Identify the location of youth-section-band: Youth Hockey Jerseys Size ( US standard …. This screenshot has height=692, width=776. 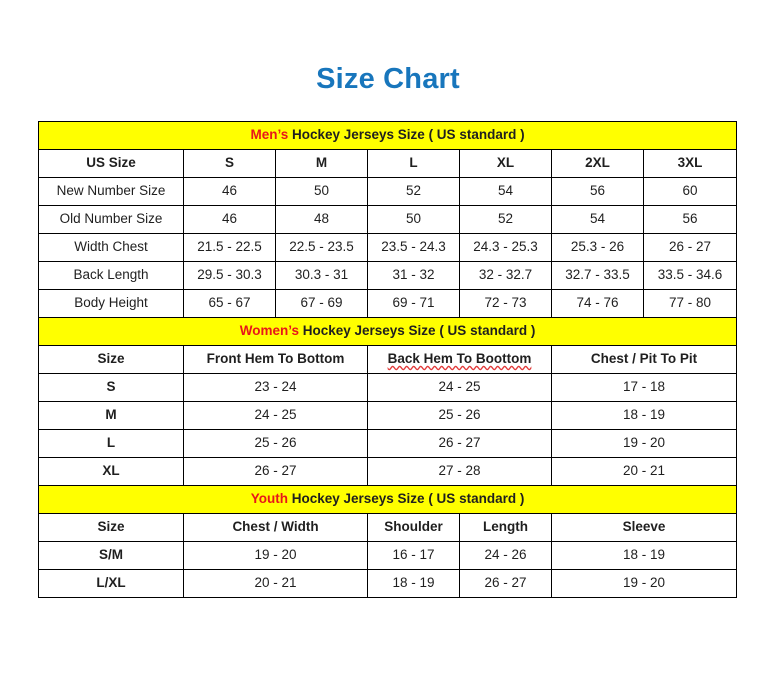
(387, 499).